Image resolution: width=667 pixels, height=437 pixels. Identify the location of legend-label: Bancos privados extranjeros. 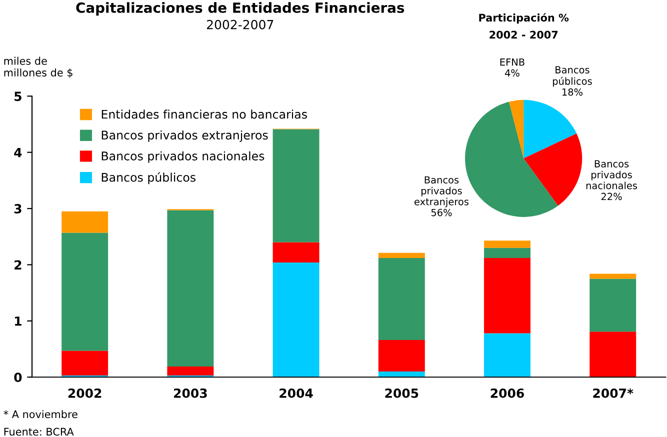
(185, 136).